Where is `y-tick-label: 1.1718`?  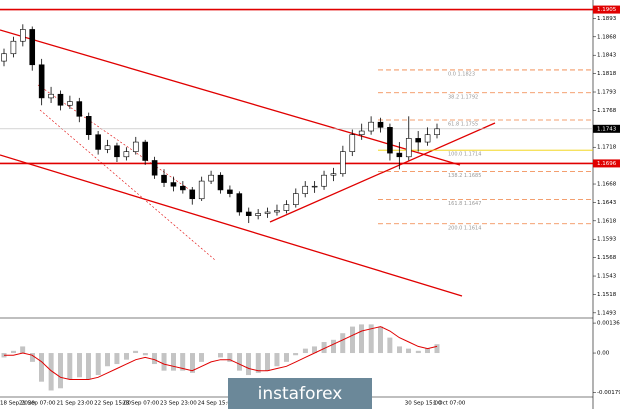 y-tick-label: 1.1718 is located at coordinates (607, 148).